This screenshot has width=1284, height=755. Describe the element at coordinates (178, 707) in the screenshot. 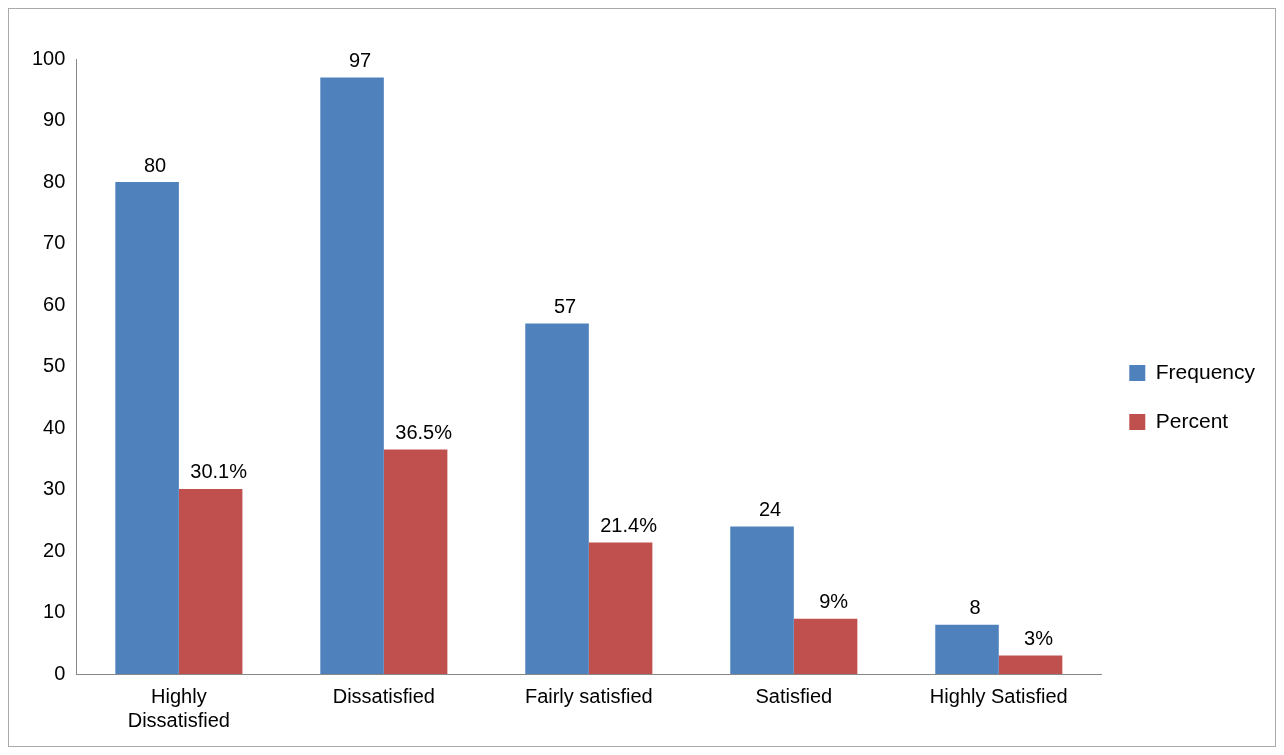

I see `x-tick-label: Highly Dissatisfied` at that location.